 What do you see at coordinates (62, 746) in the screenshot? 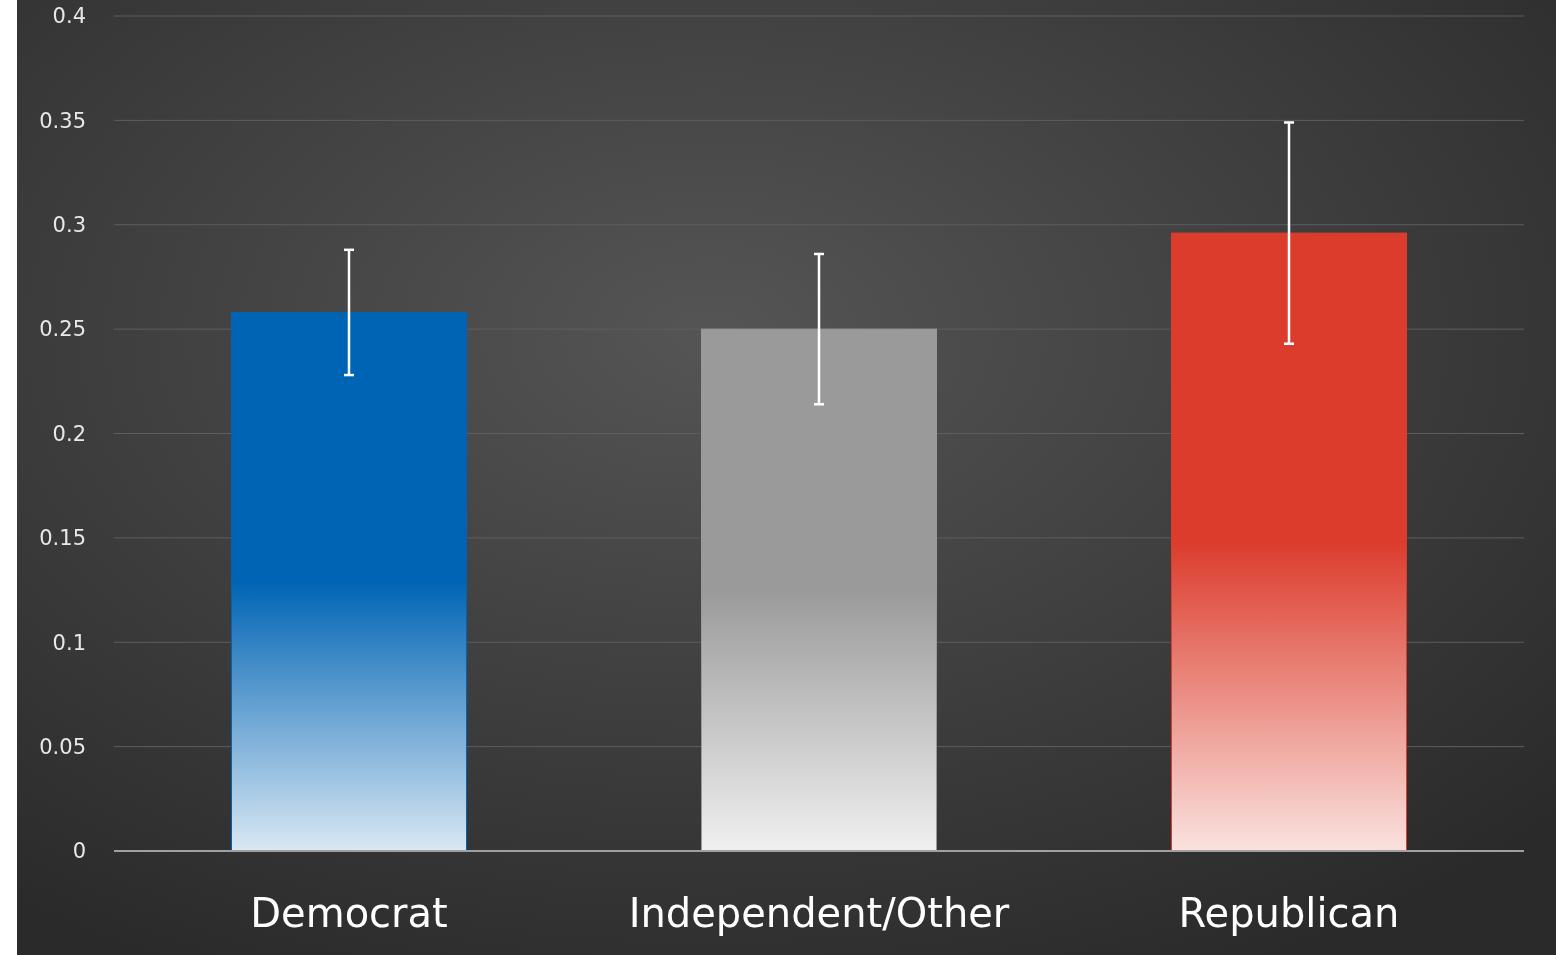
I see `y-tick-label: 0.05` at bounding box center [62, 746].